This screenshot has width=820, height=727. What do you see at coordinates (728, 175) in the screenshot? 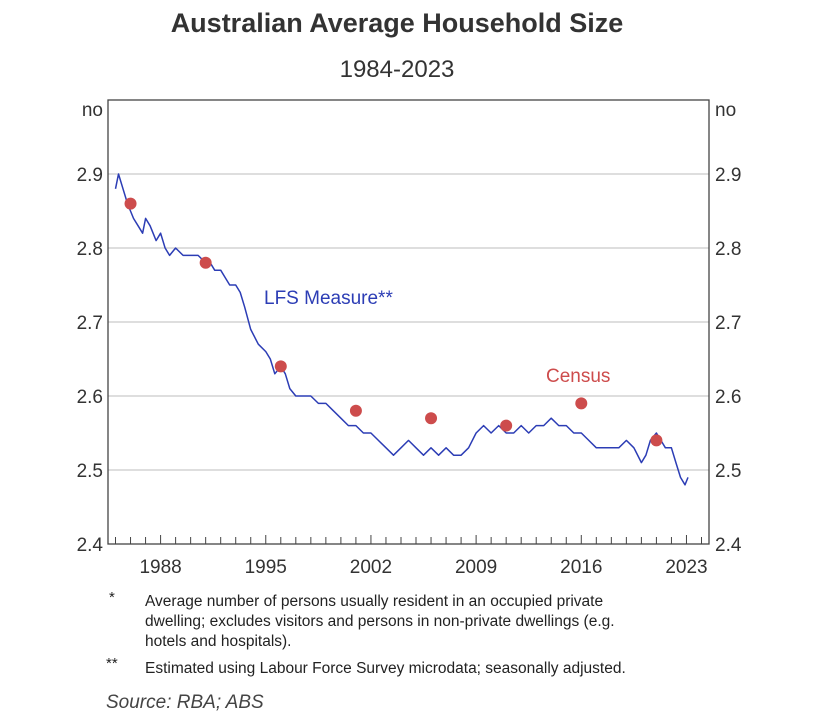
I see `y-tick-right-2.9: 2.9` at bounding box center [728, 175].